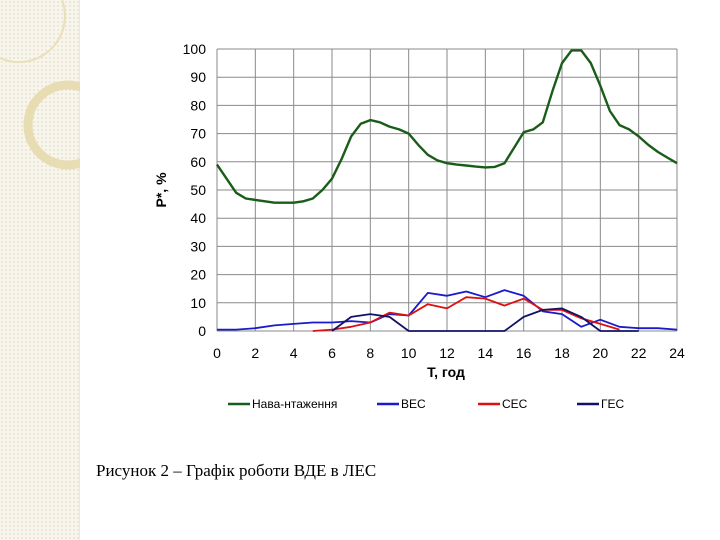  Describe the element at coordinates (446, 372) in the screenshot. I see `x-axis-label: T, год` at that location.